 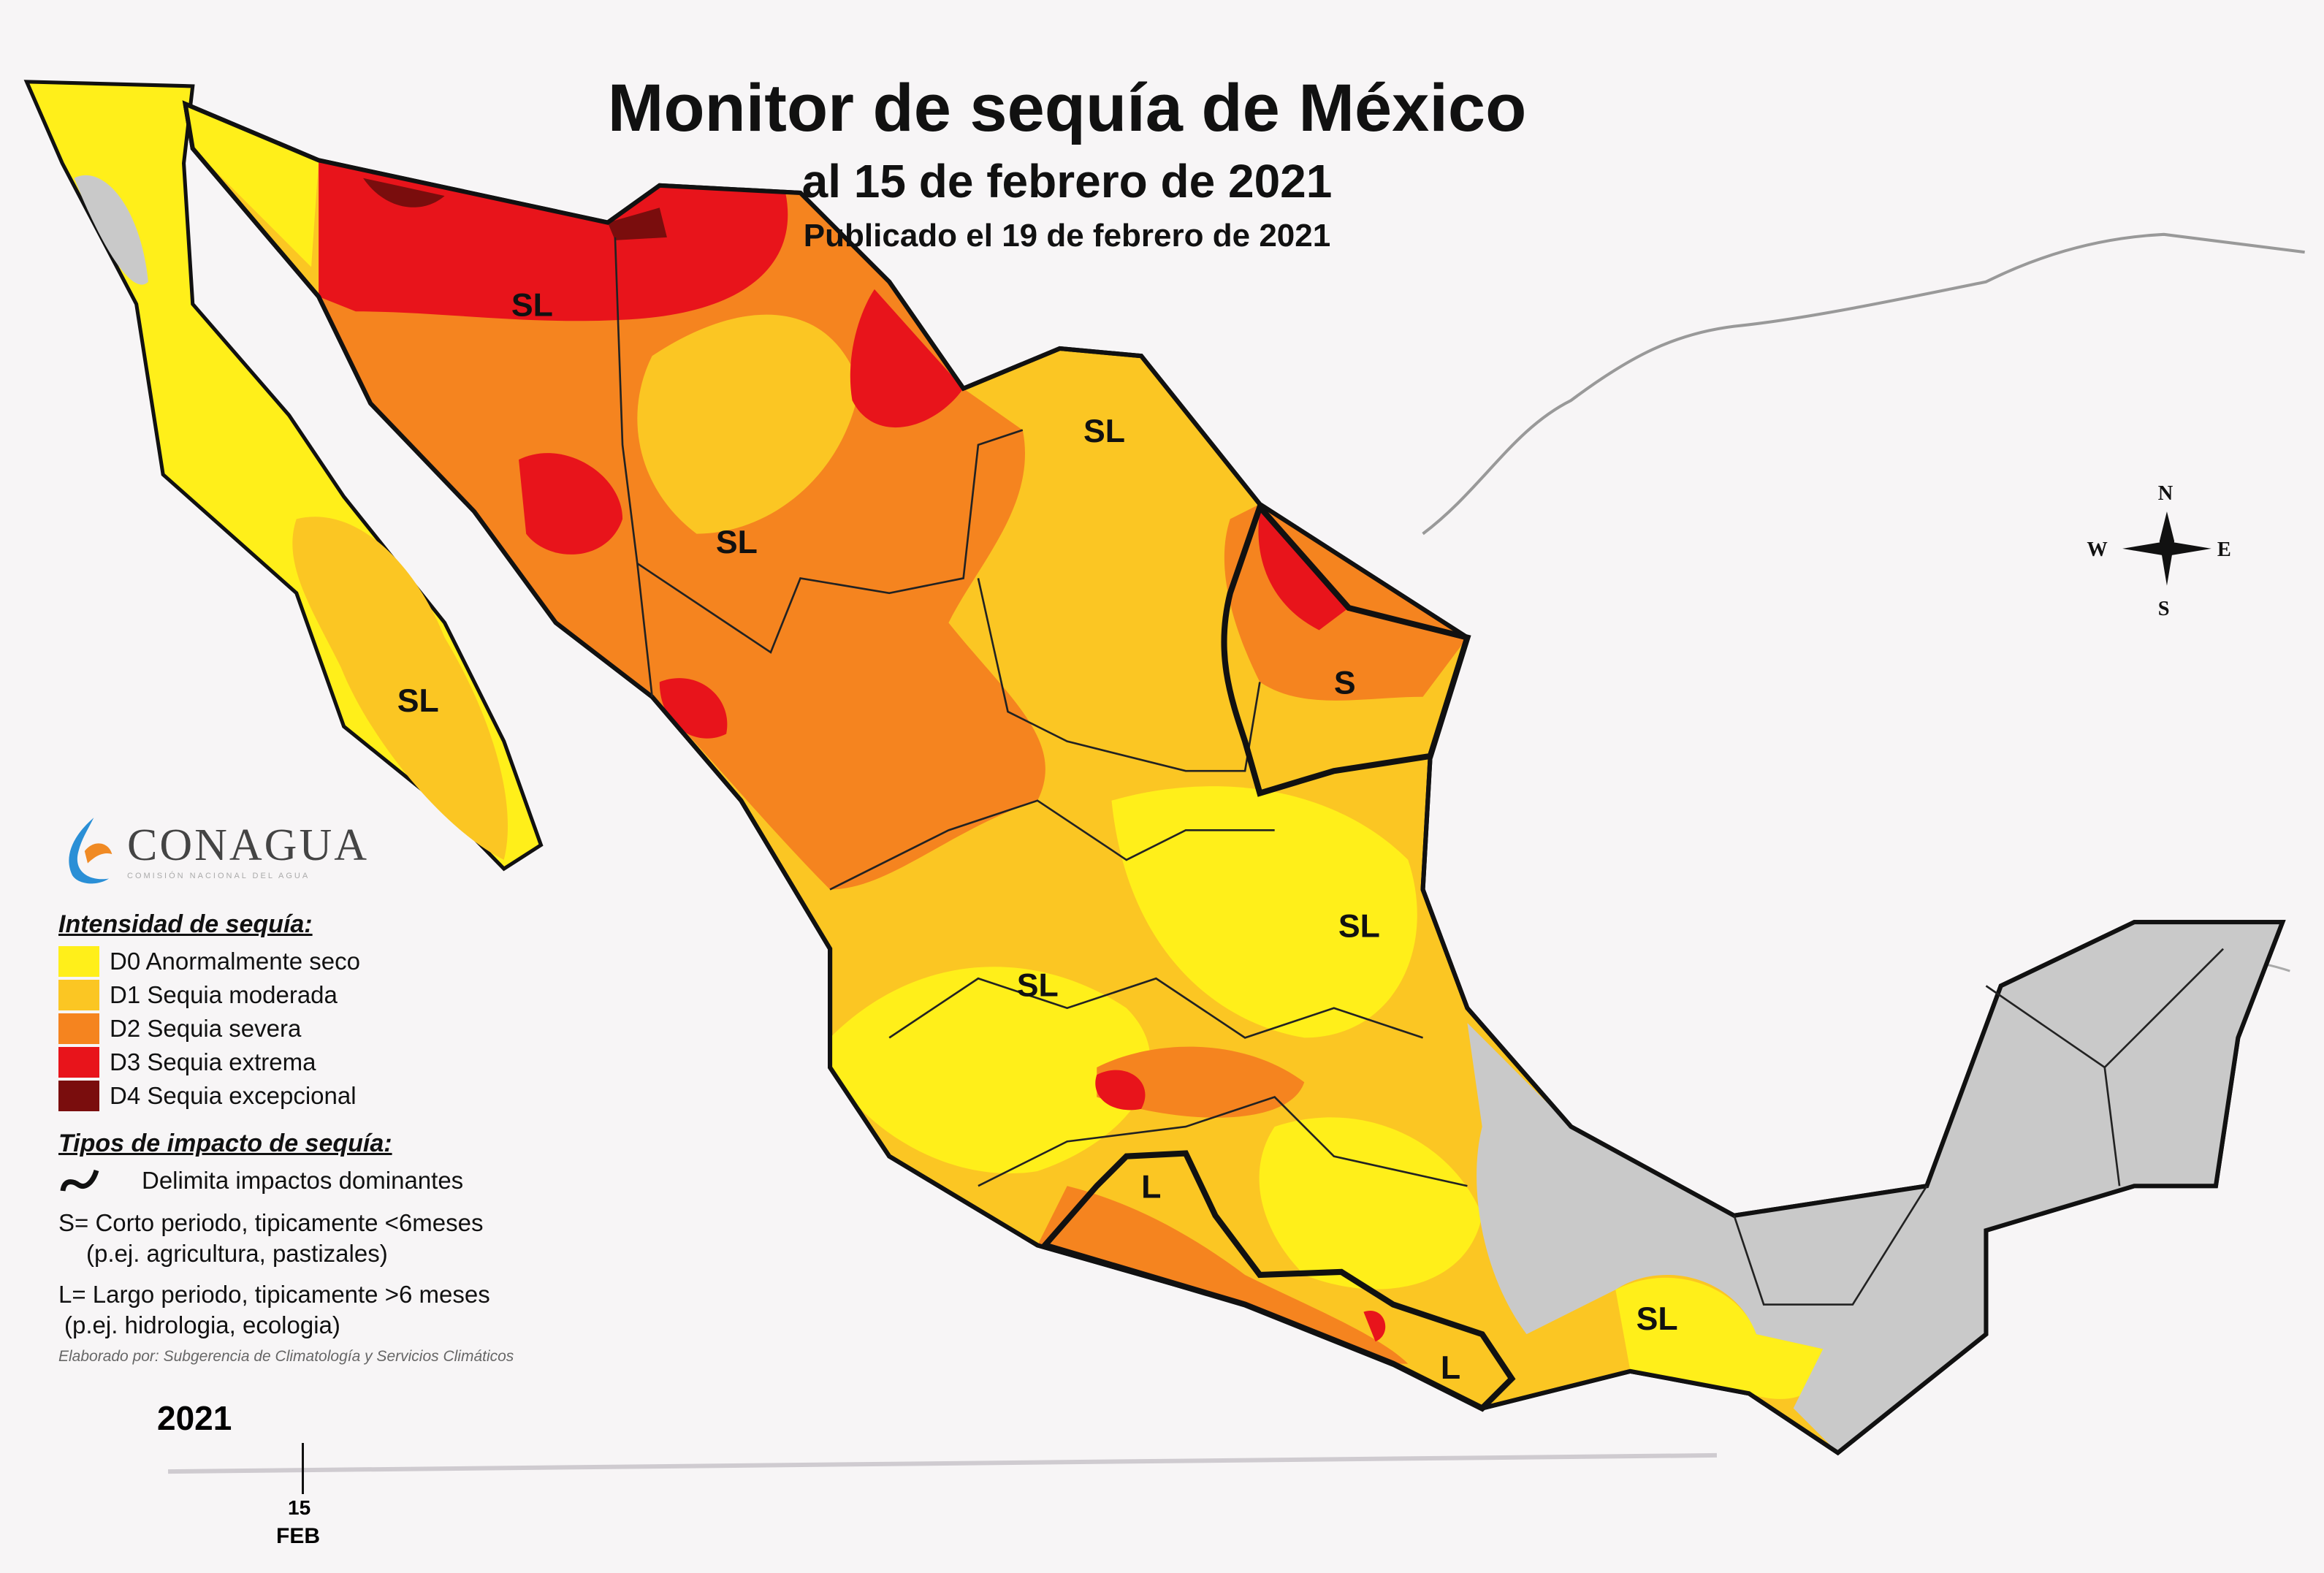 What do you see at coordinates (387, 995) in the screenshot?
I see `legend-item-d1: D1 Sequia moderada` at bounding box center [387, 995].